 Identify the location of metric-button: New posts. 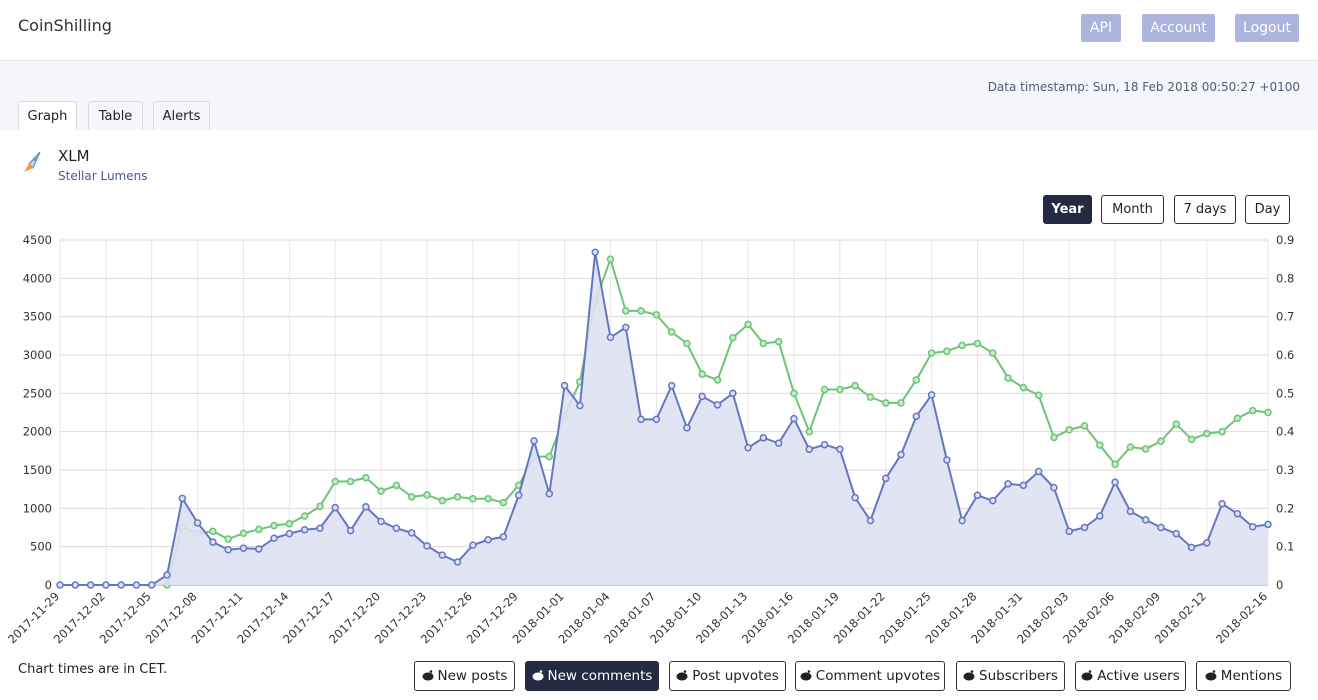
(464, 676).